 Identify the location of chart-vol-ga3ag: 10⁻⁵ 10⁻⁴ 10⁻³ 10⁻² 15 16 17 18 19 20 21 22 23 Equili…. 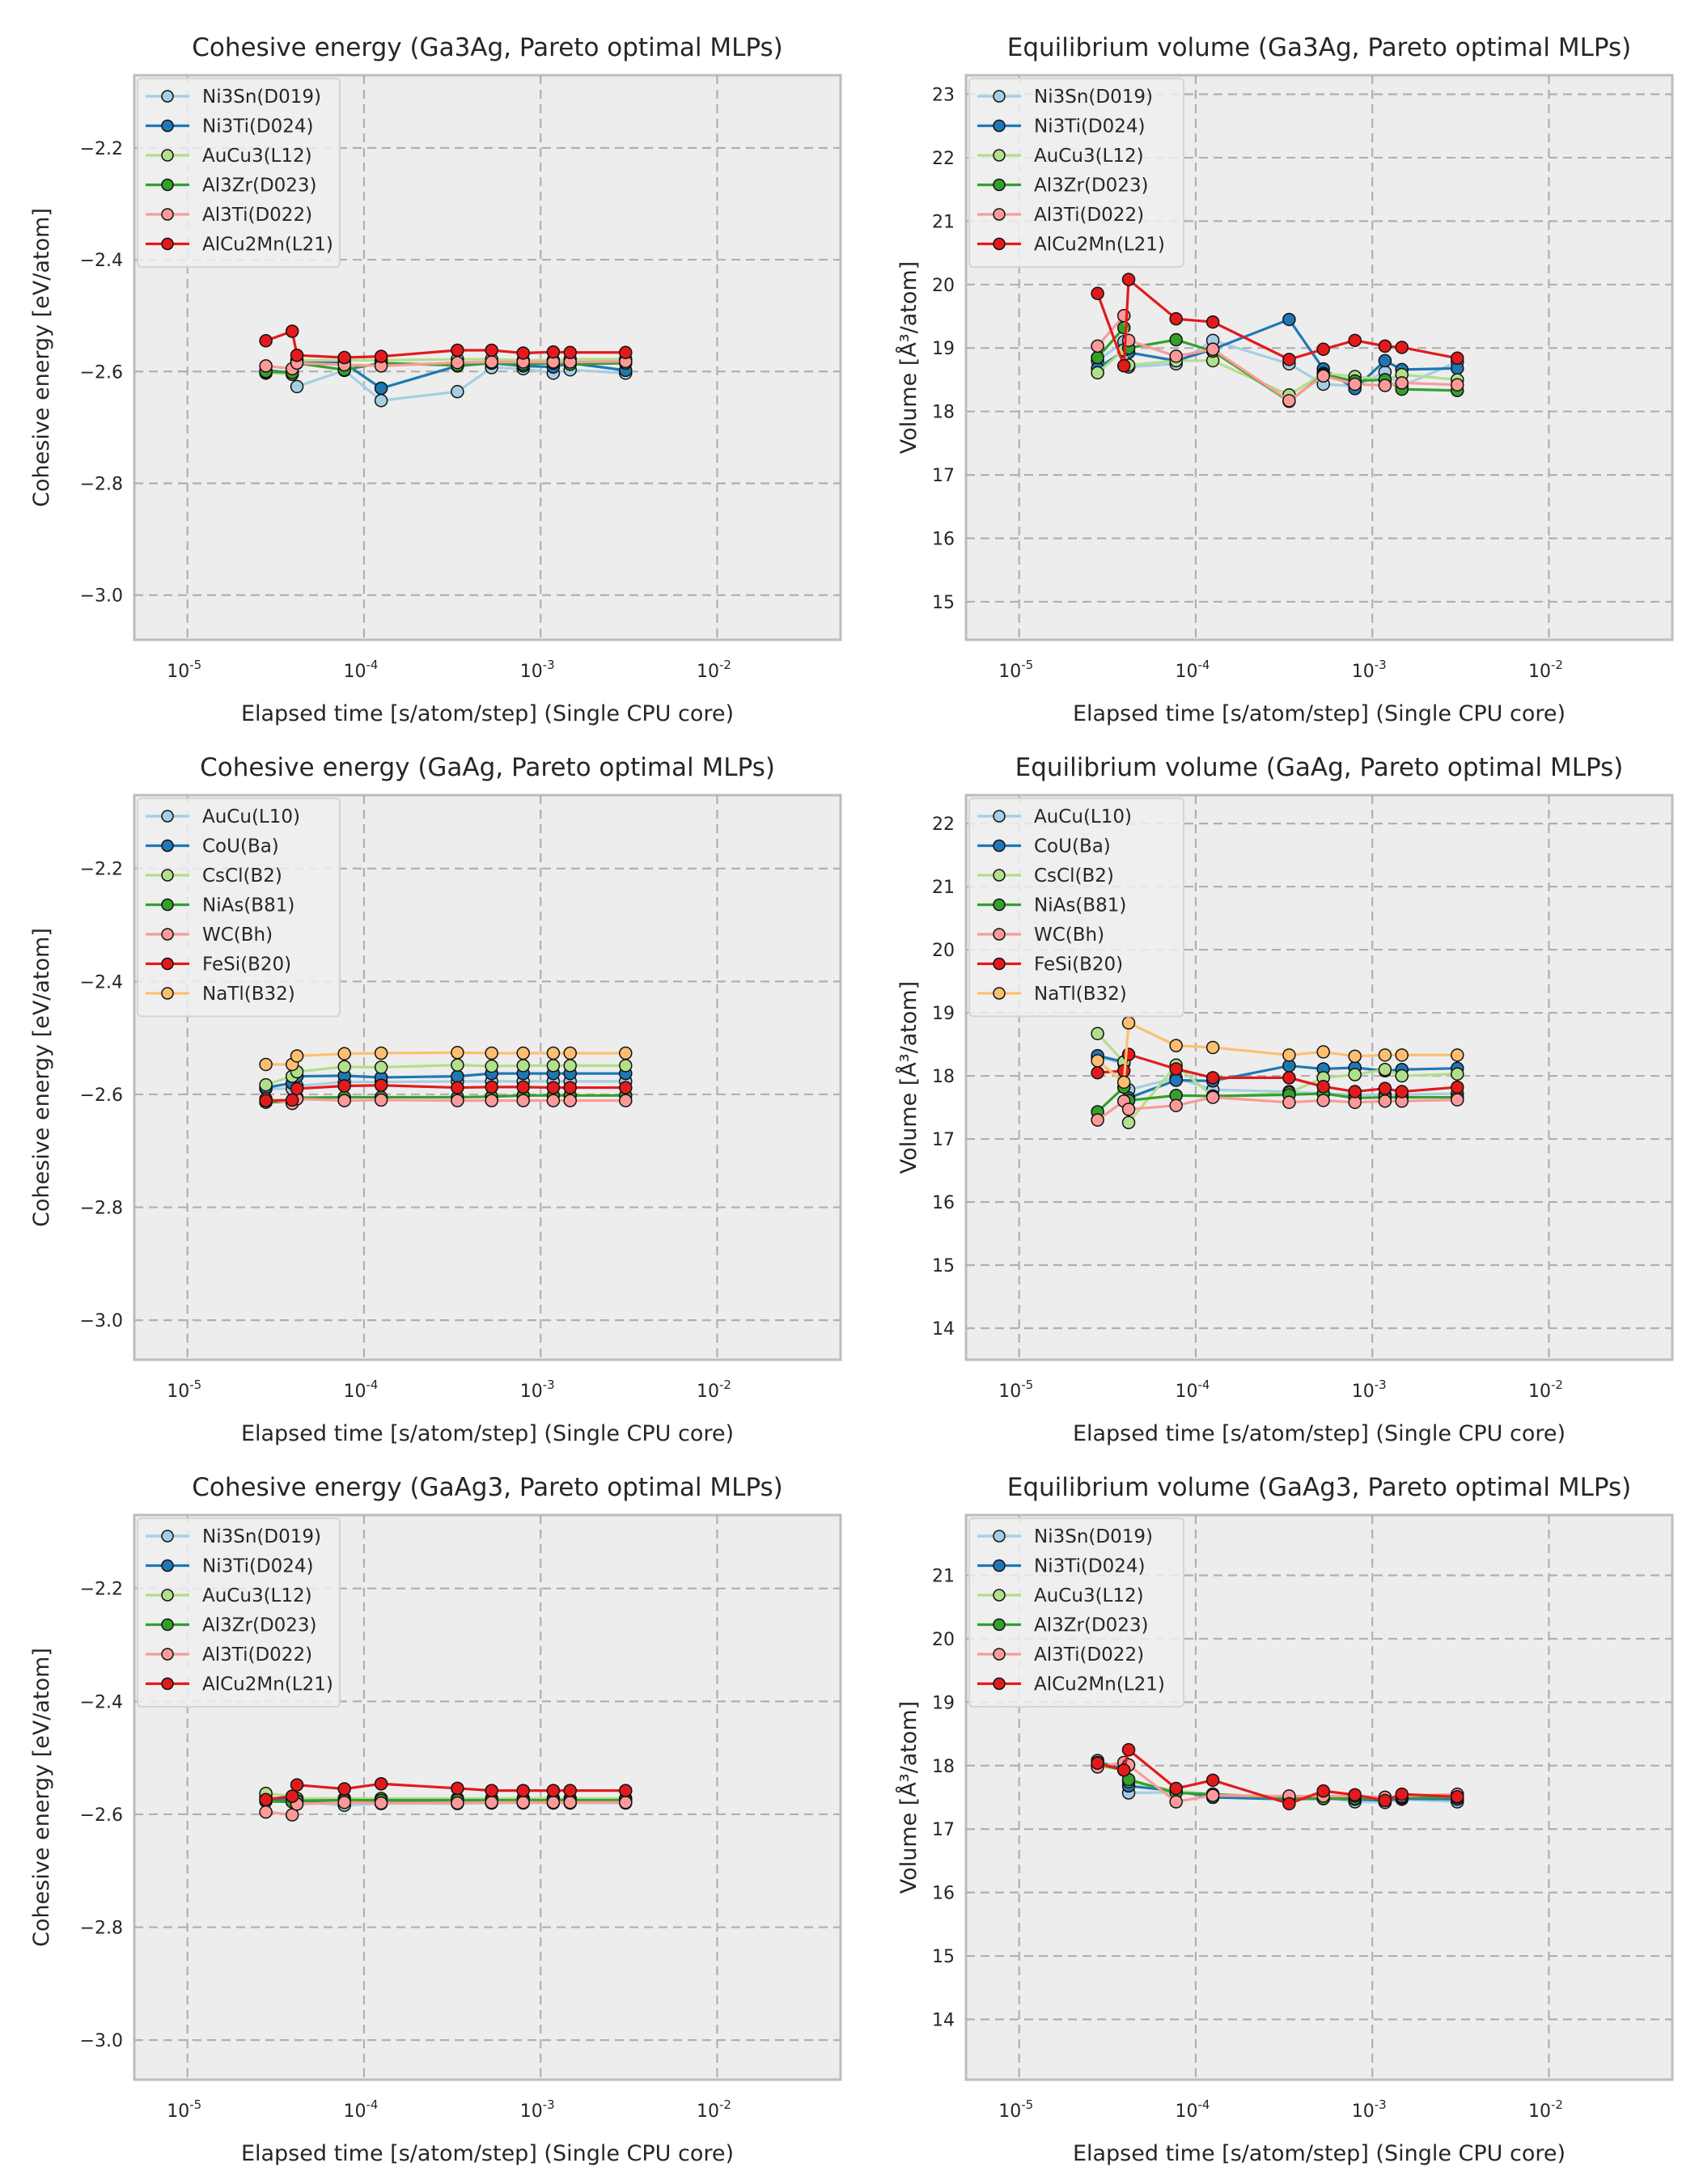
(1285, 379).